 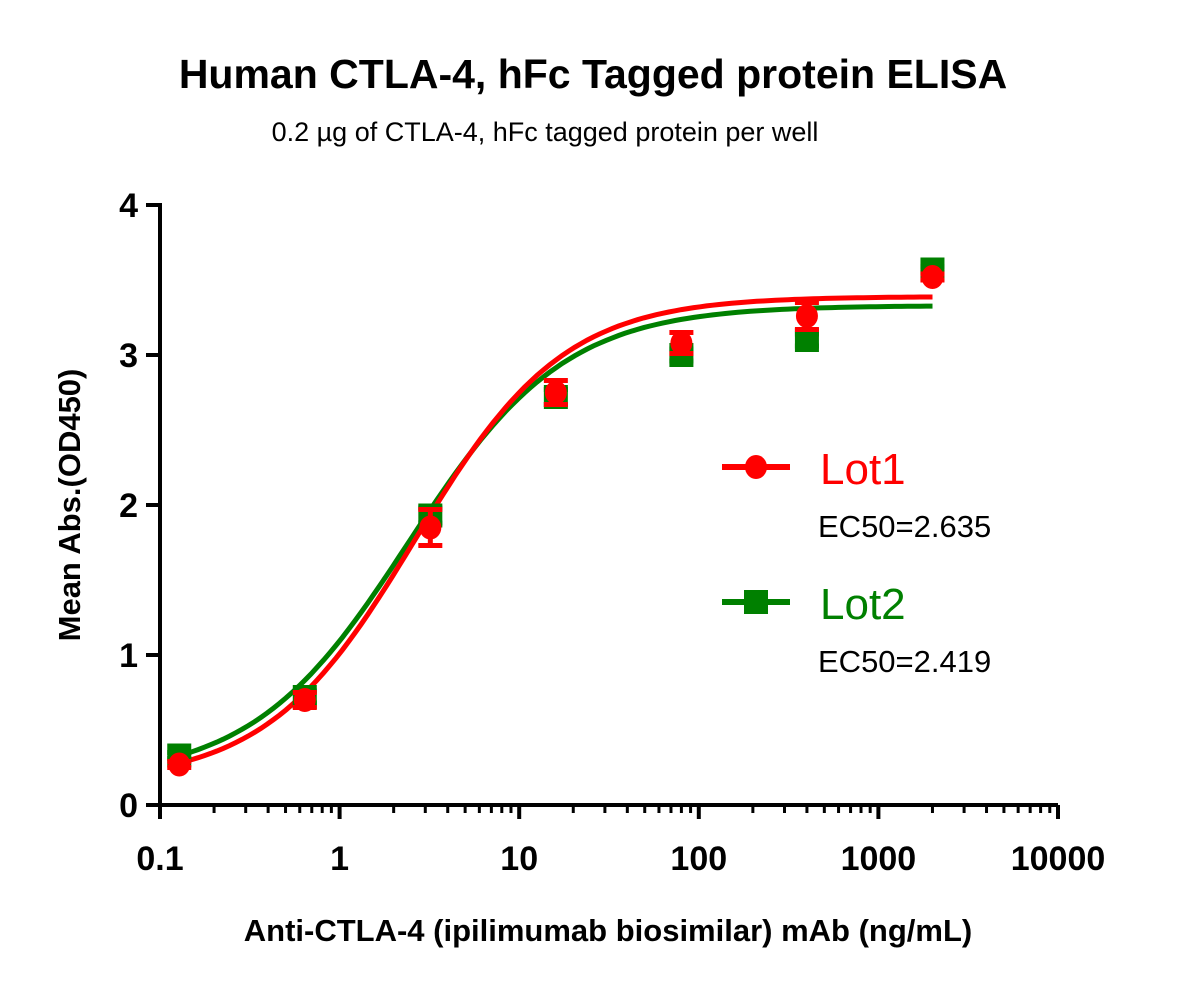 I want to click on x-tick-label: 10000, so click(x=1058, y=859).